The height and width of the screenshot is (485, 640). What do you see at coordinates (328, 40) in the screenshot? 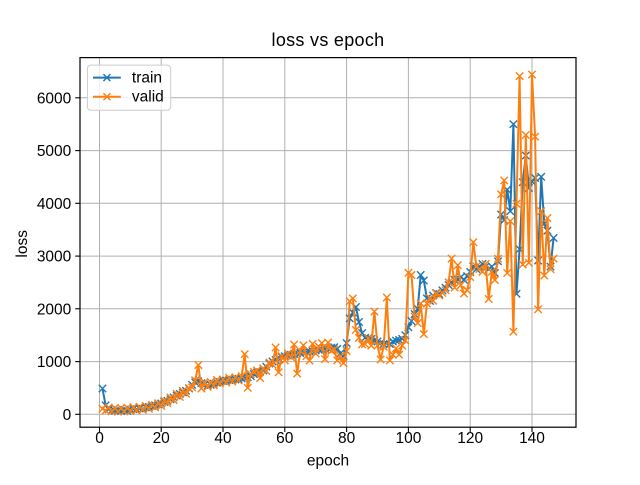
I see `svg-text: loss vs epoch` at bounding box center [328, 40].